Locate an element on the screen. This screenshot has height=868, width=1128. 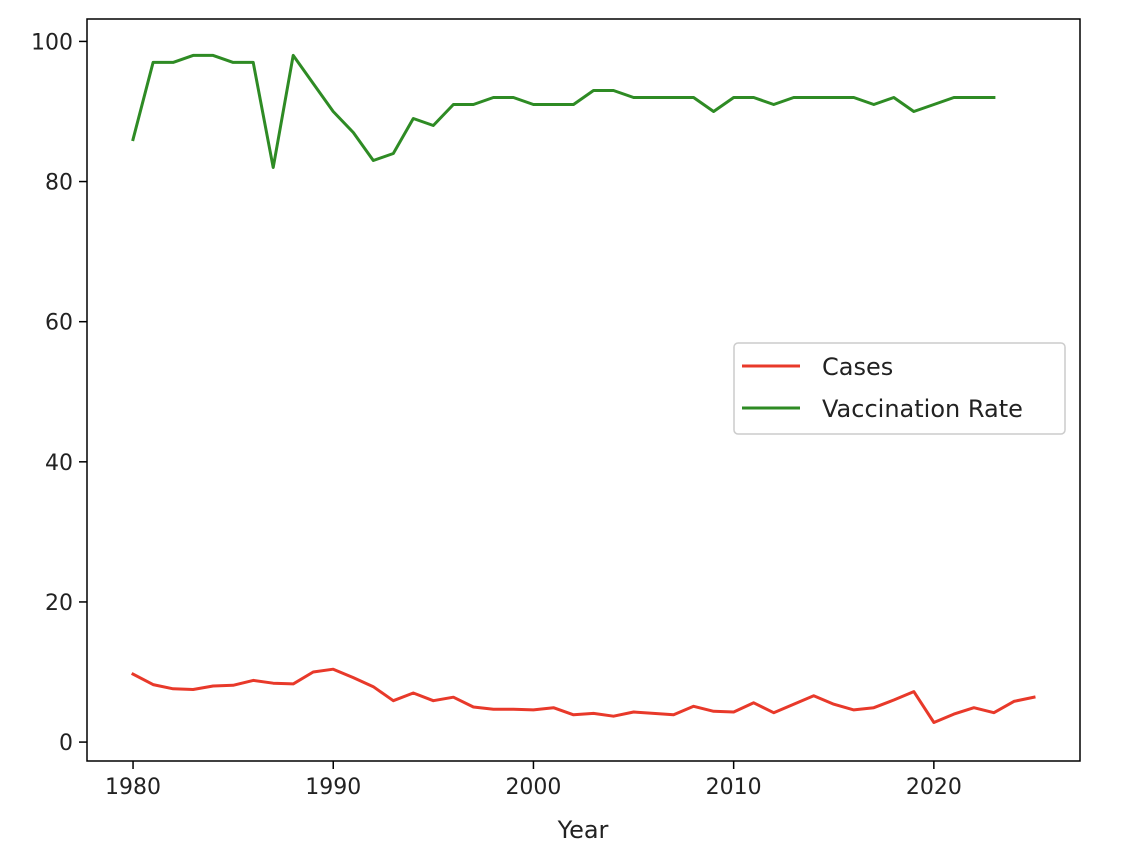
y-tick-label: 80 is located at coordinates (59, 183).